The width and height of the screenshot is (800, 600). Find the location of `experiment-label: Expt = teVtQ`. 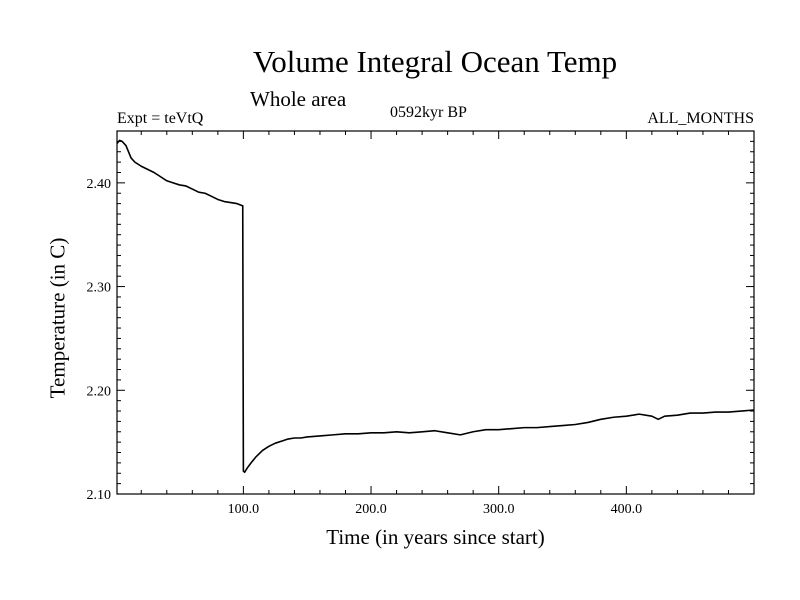

experiment-label: Expt = teVtQ is located at coordinates (160, 118).